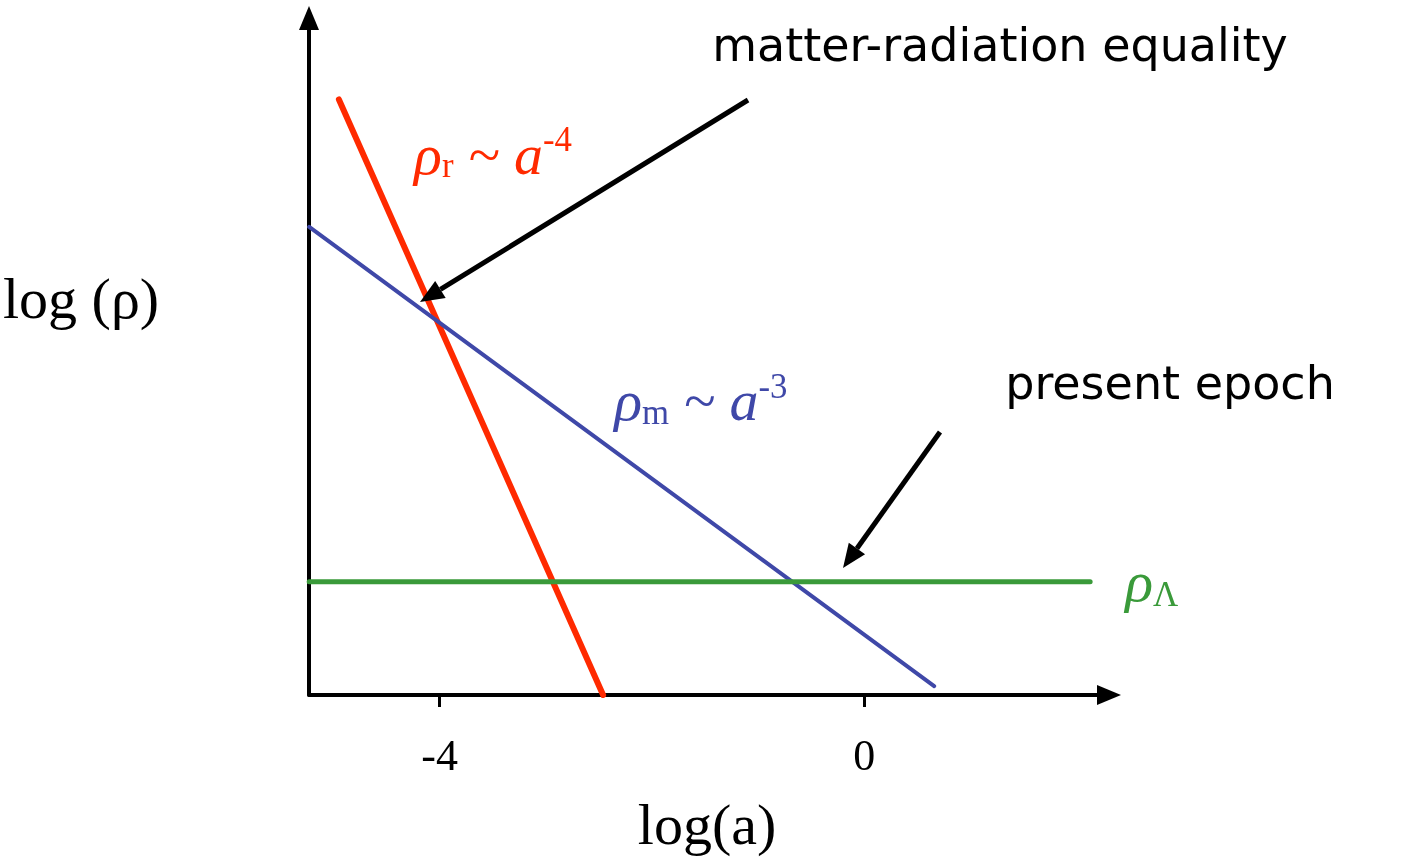  I want to click on series-label: ρΛ, so click(1151, 582).